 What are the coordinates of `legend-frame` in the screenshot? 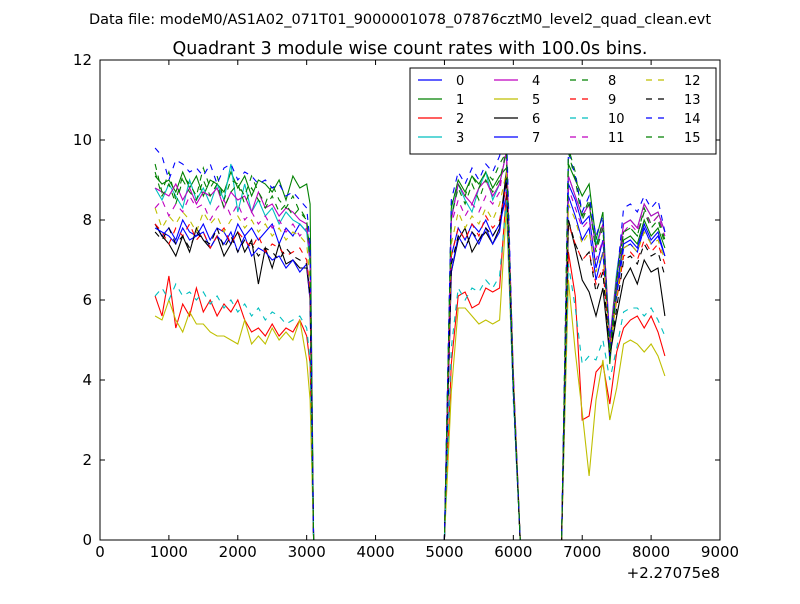 It's located at (563, 111).